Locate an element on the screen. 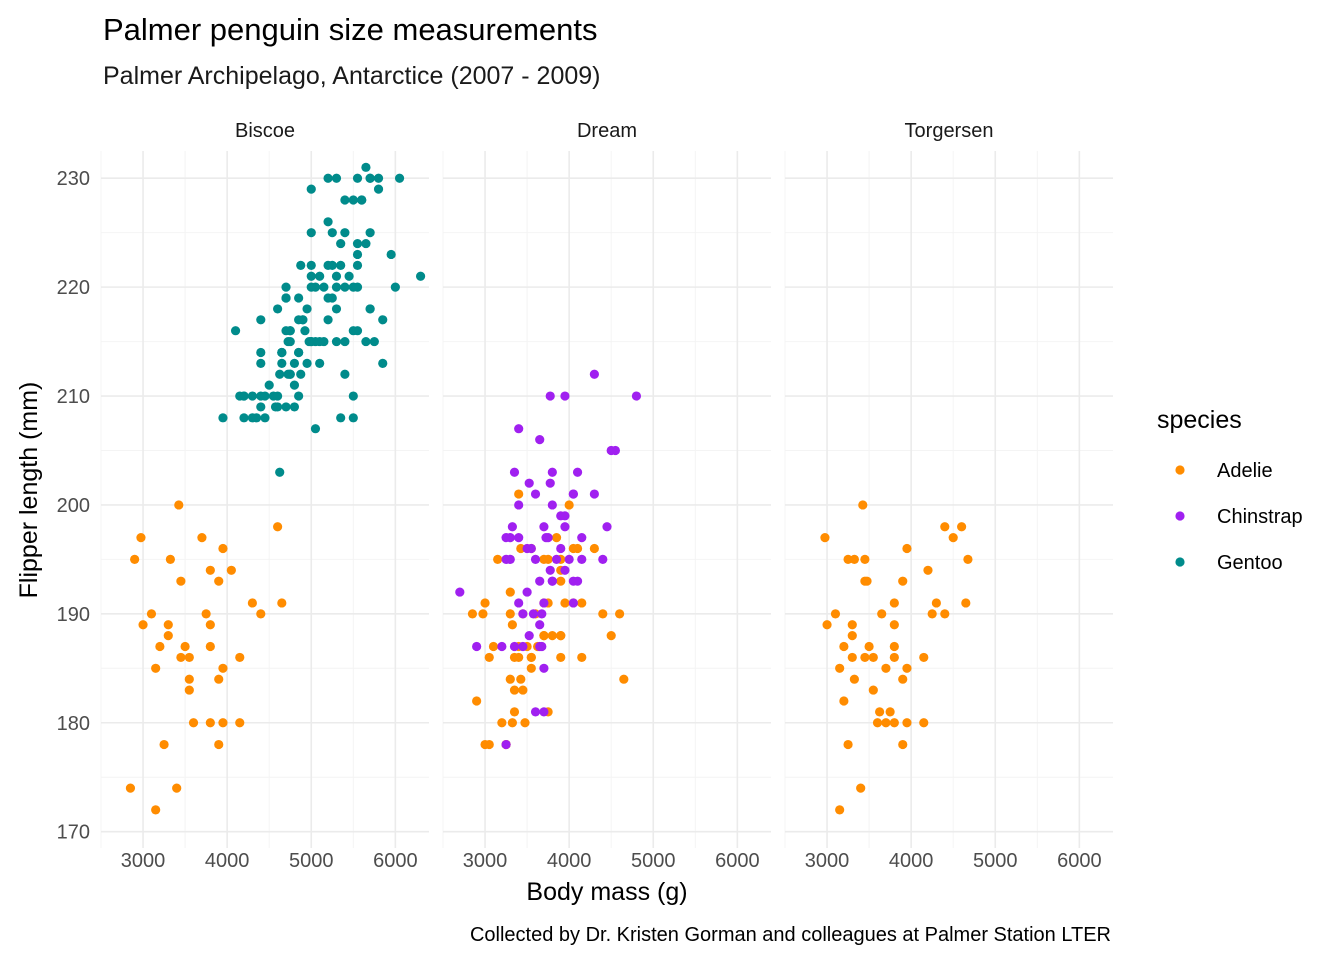  y-tick-label: 180 is located at coordinates (73, 724).